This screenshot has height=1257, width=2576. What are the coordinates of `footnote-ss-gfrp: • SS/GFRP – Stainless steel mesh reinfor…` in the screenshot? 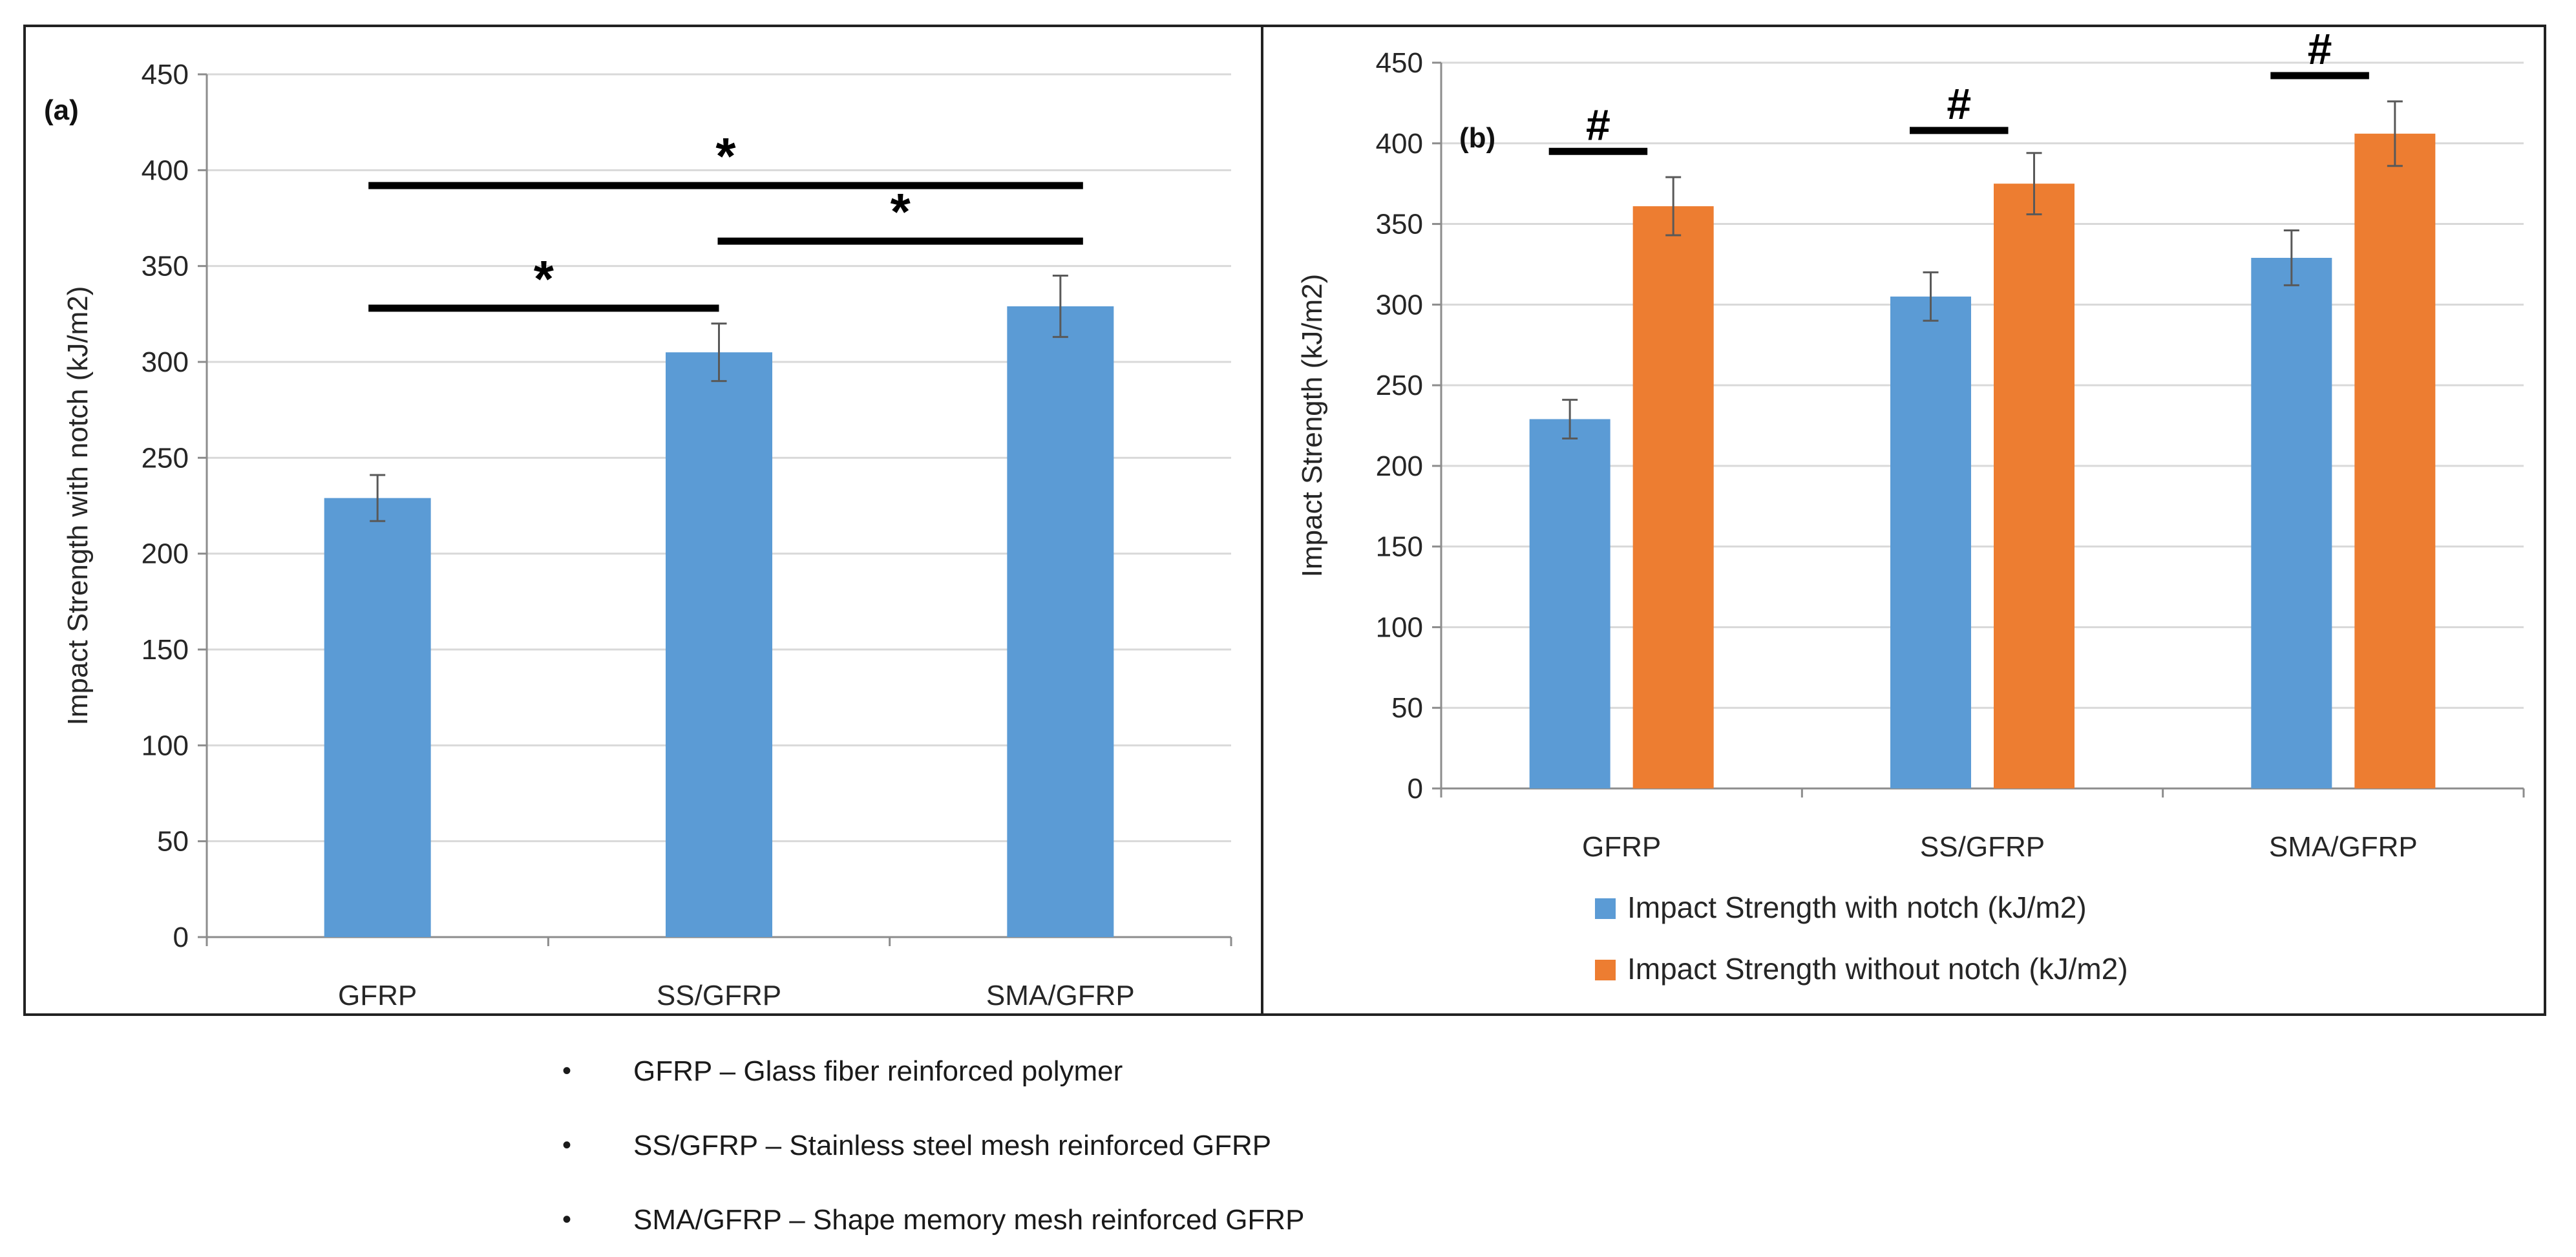 It's located at (1208, 1145).